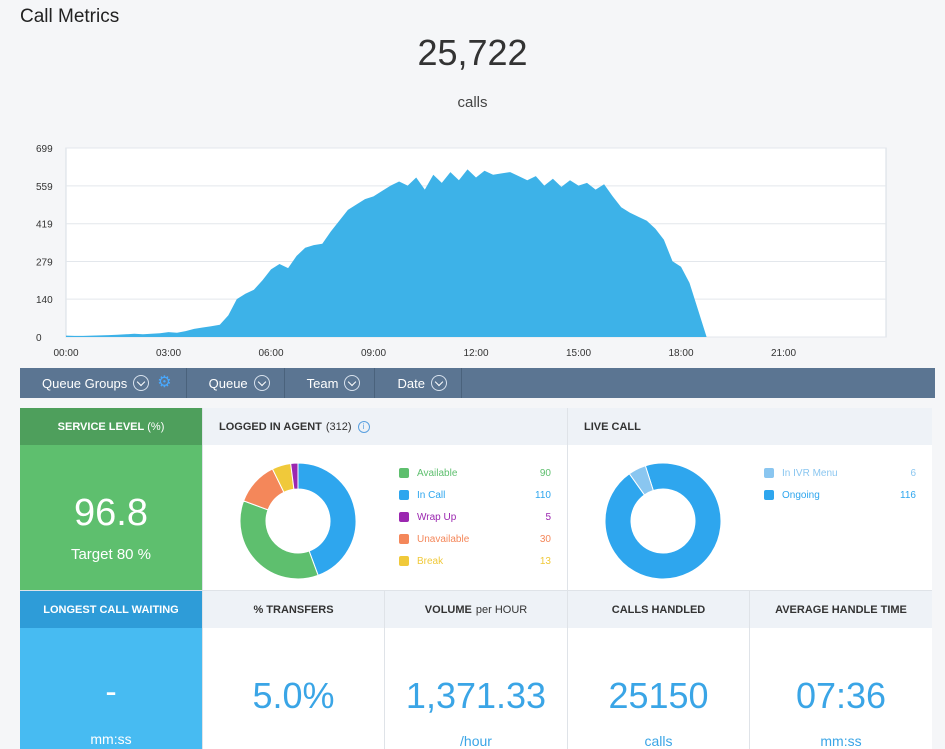 This screenshot has width=945, height=749. What do you see at coordinates (801, 495) in the screenshot?
I see `legend-label: Ongoing` at bounding box center [801, 495].